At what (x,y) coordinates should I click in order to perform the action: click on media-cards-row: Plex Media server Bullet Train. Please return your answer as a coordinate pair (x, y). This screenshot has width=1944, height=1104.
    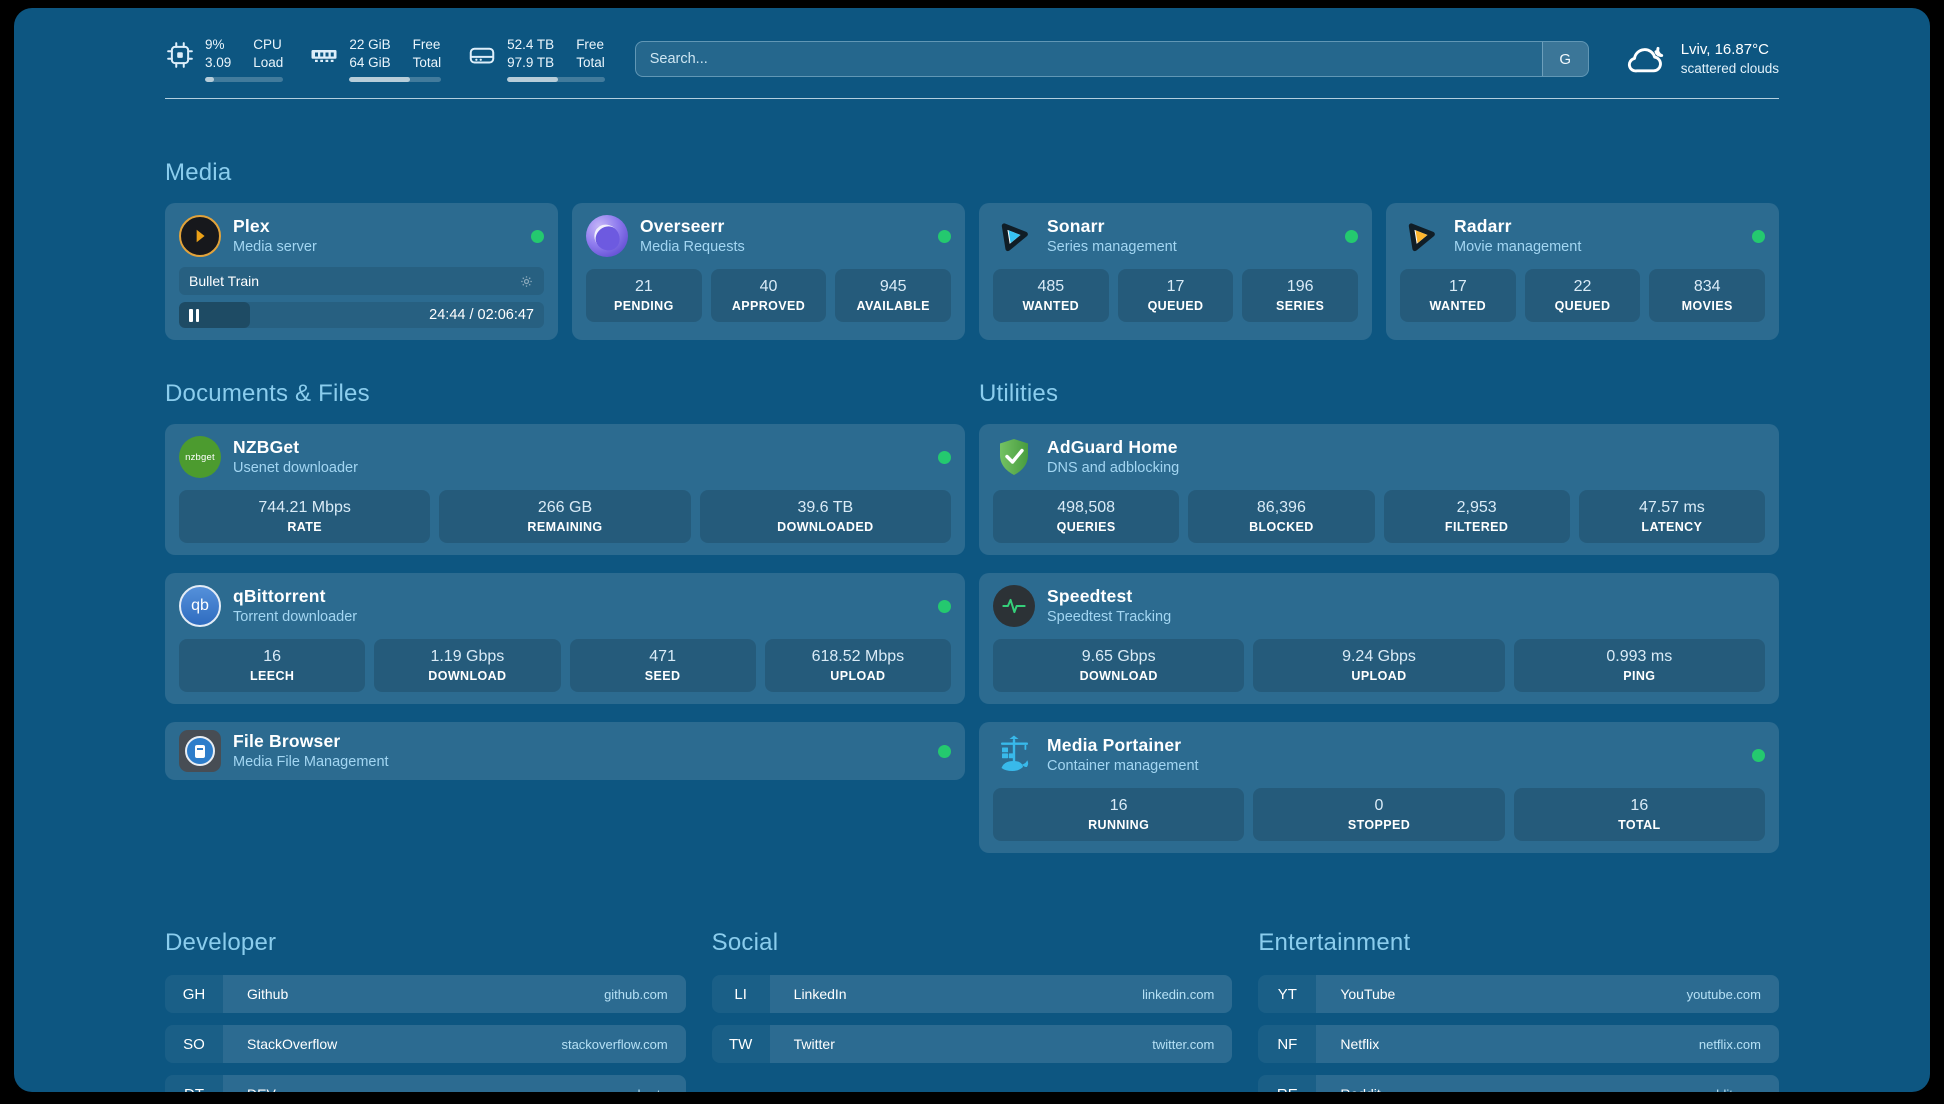
    Looking at the image, I should click on (972, 271).